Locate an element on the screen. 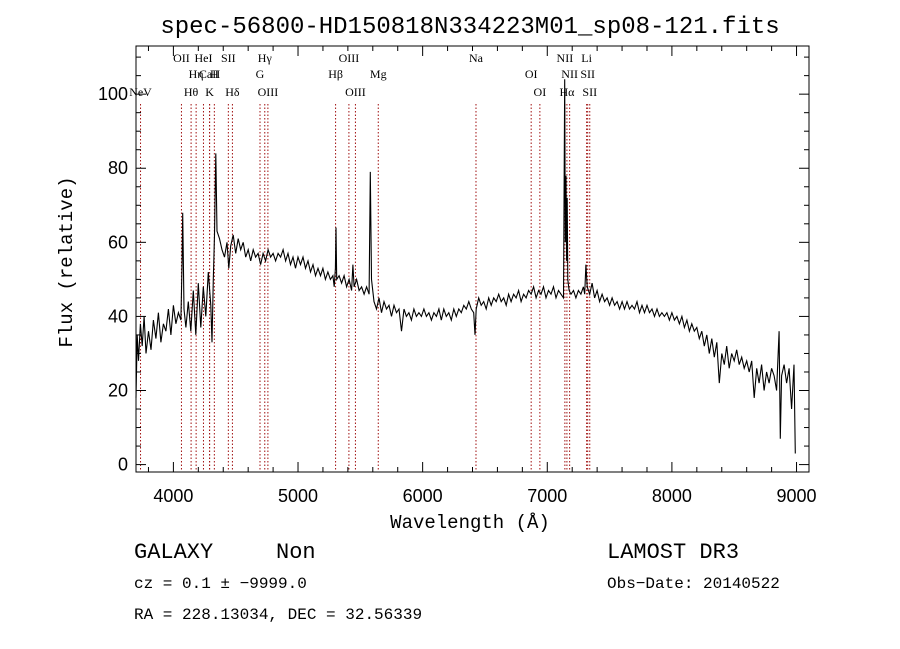 The height and width of the screenshot is (649, 900). x-tick-label-5000: 5000 is located at coordinates (298, 496).